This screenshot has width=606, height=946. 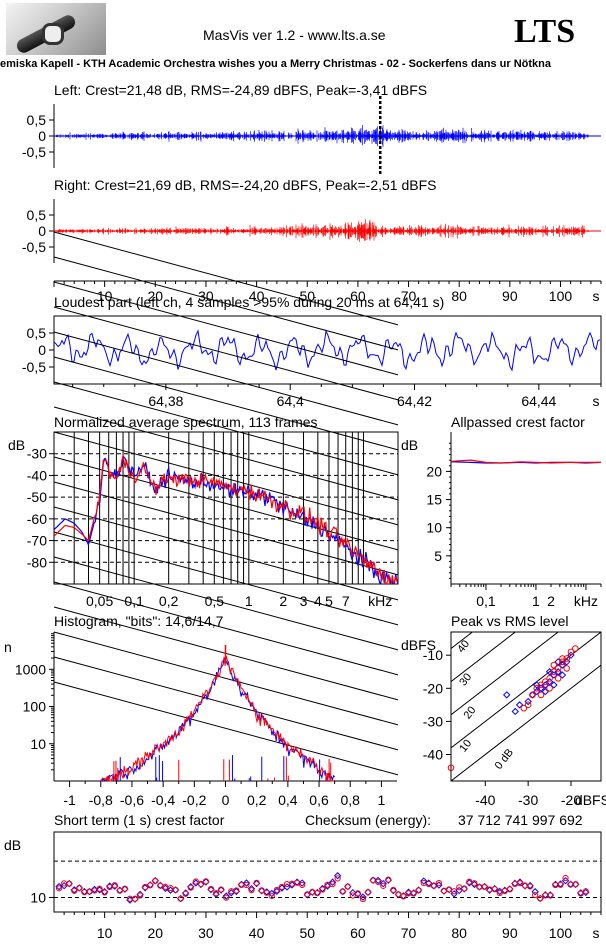 What do you see at coordinates (194, 800) in the screenshot?
I see `x-tick-label: -0,2` at bounding box center [194, 800].